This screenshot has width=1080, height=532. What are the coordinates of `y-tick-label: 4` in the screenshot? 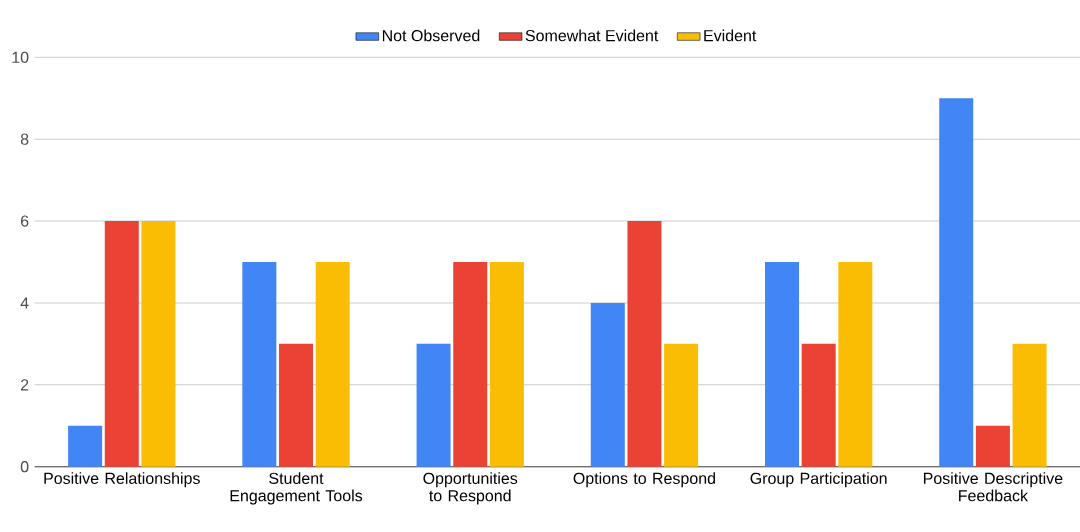 It's located at (24, 303).